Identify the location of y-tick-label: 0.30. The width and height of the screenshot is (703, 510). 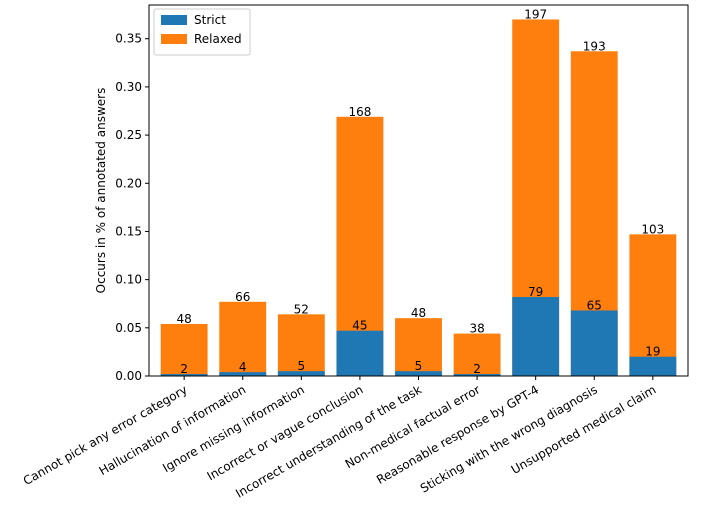
(128, 87).